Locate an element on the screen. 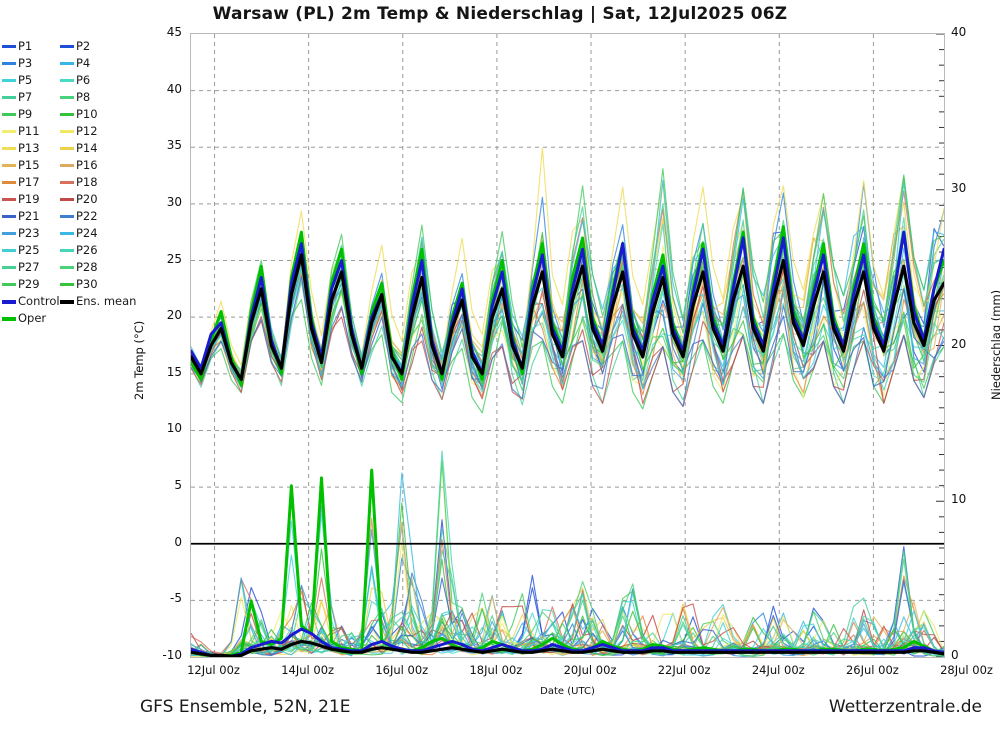 The width and height of the screenshot is (1000, 730). legend-item-p22: P22 is located at coordinates (89, 215).